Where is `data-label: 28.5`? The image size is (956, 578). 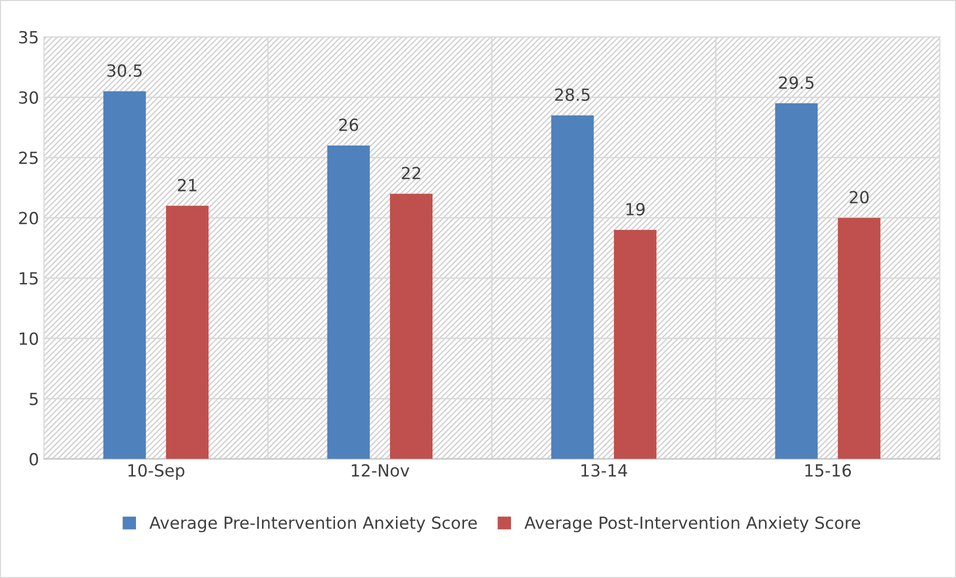
data-label: 28.5 is located at coordinates (572, 95).